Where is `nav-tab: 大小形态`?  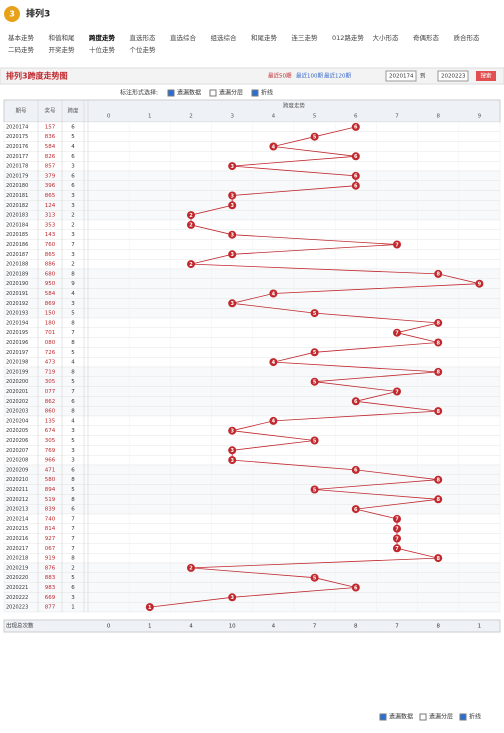
nav-tab: 大小形态 is located at coordinates (386, 37).